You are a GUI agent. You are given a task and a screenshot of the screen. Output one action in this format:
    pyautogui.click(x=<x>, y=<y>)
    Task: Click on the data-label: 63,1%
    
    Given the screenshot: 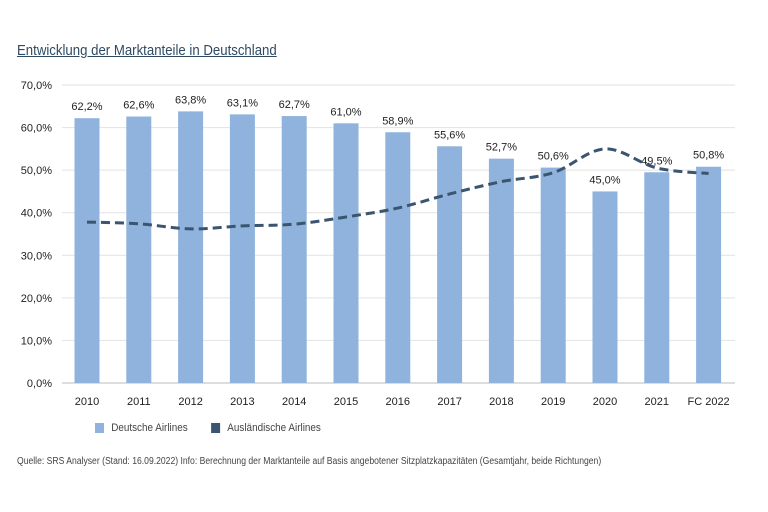 What is the action you would take?
    pyautogui.click(x=242, y=103)
    